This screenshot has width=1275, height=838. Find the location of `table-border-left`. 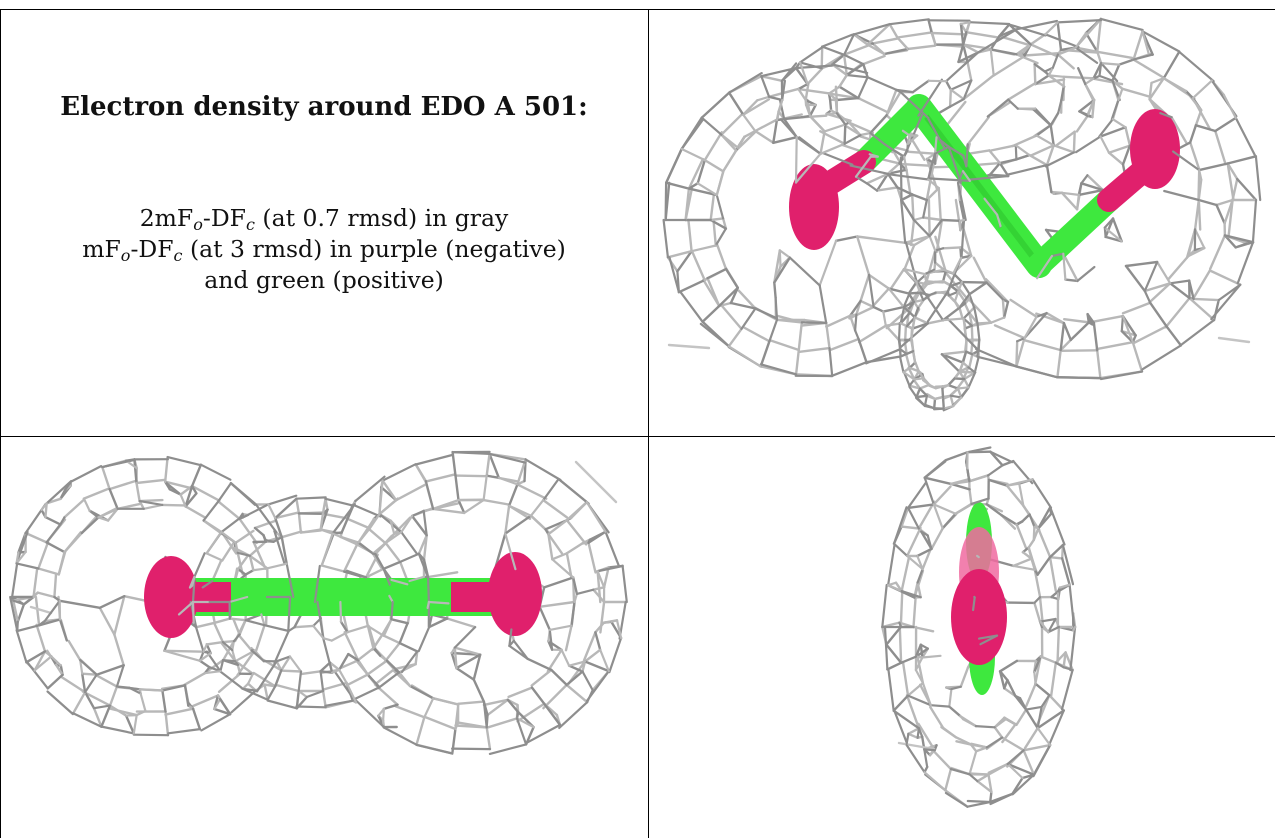

table-border-left is located at coordinates (0, 423).